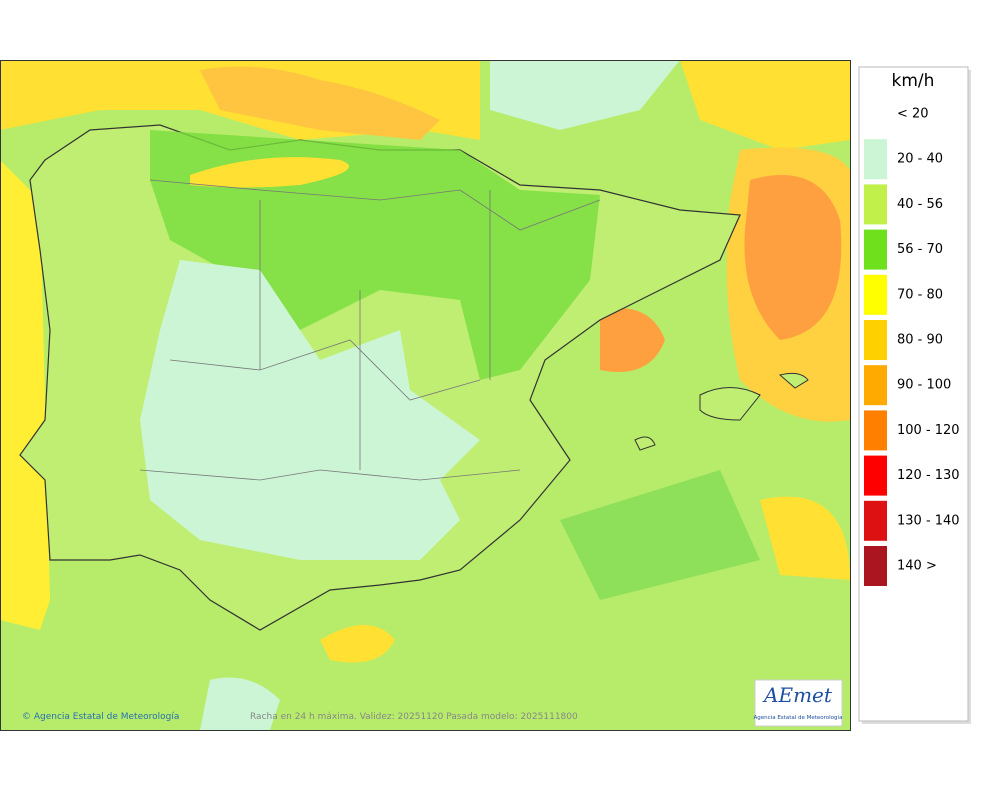 This screenshot has width=1000, height=790. What do you see at coordinates (920, 159) in the screenshot?
I see `legend-label: 20 - 40` at bounding box center [920, 159].